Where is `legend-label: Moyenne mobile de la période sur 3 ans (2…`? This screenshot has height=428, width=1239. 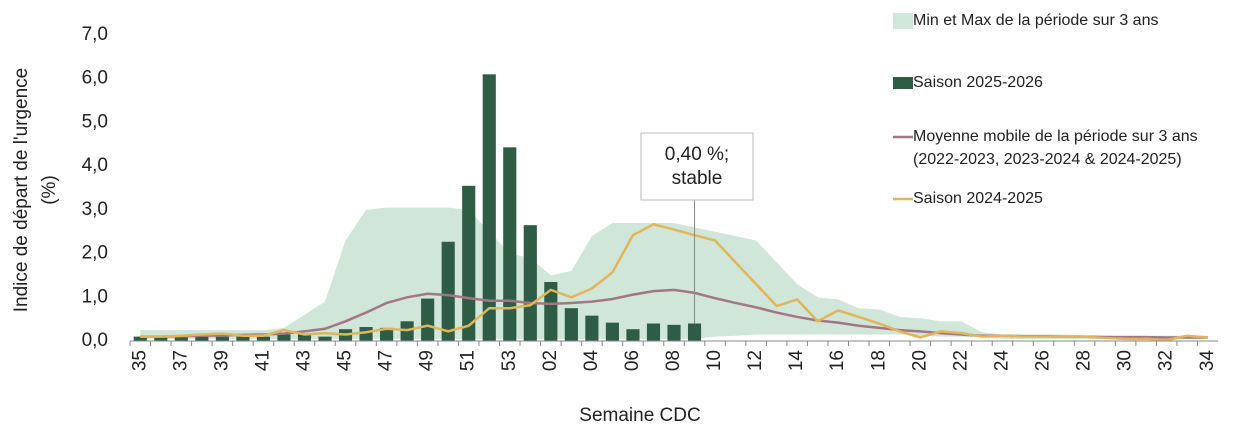
legend-label: Moyenne mobile de la période sur 3 ans (2… is located at coordinates (1055, 148).